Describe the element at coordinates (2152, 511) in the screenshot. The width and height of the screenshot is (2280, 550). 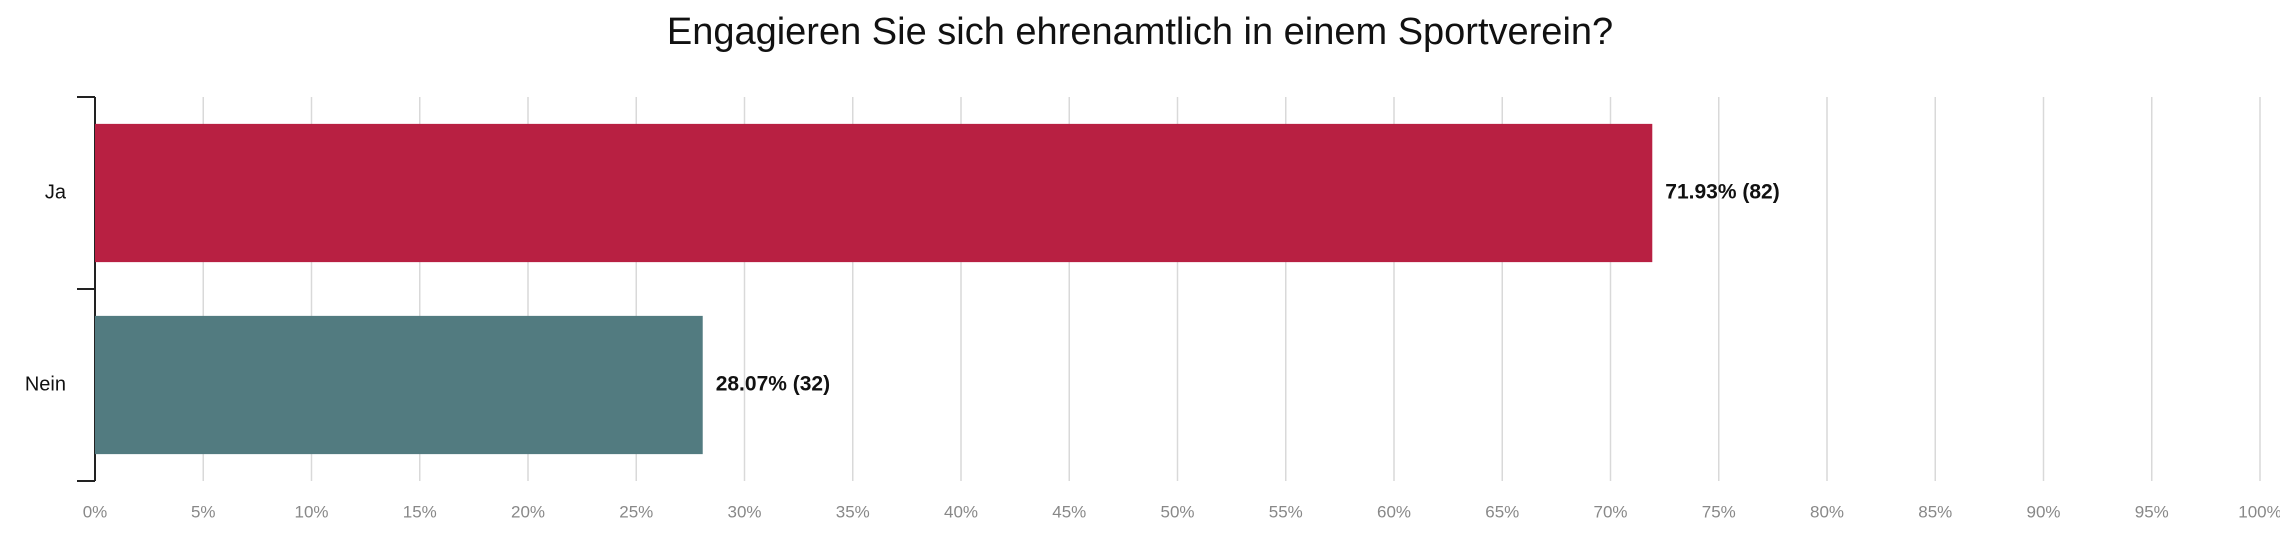
I see `x-tick-label: 95%` at that location.